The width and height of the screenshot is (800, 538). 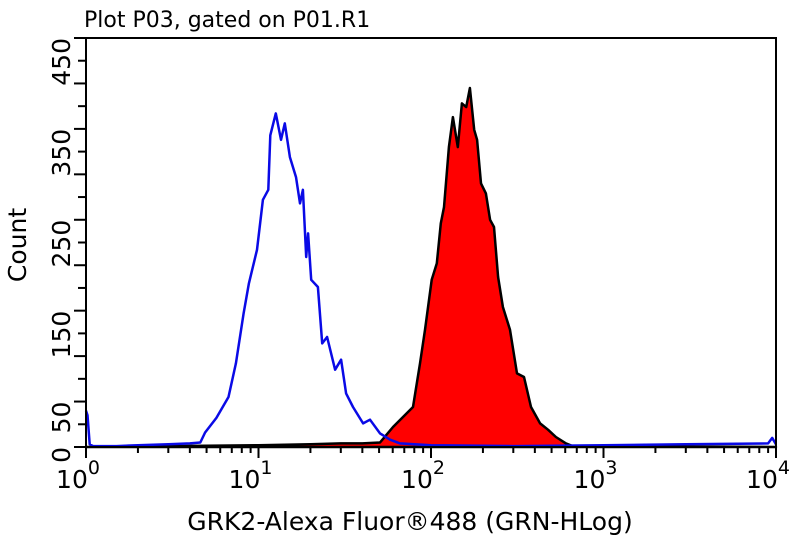 What do you see at coordinates (266, 468) in the screenshot?
I see `x-tick-exponent: 1` at bounding box center [266, 468].